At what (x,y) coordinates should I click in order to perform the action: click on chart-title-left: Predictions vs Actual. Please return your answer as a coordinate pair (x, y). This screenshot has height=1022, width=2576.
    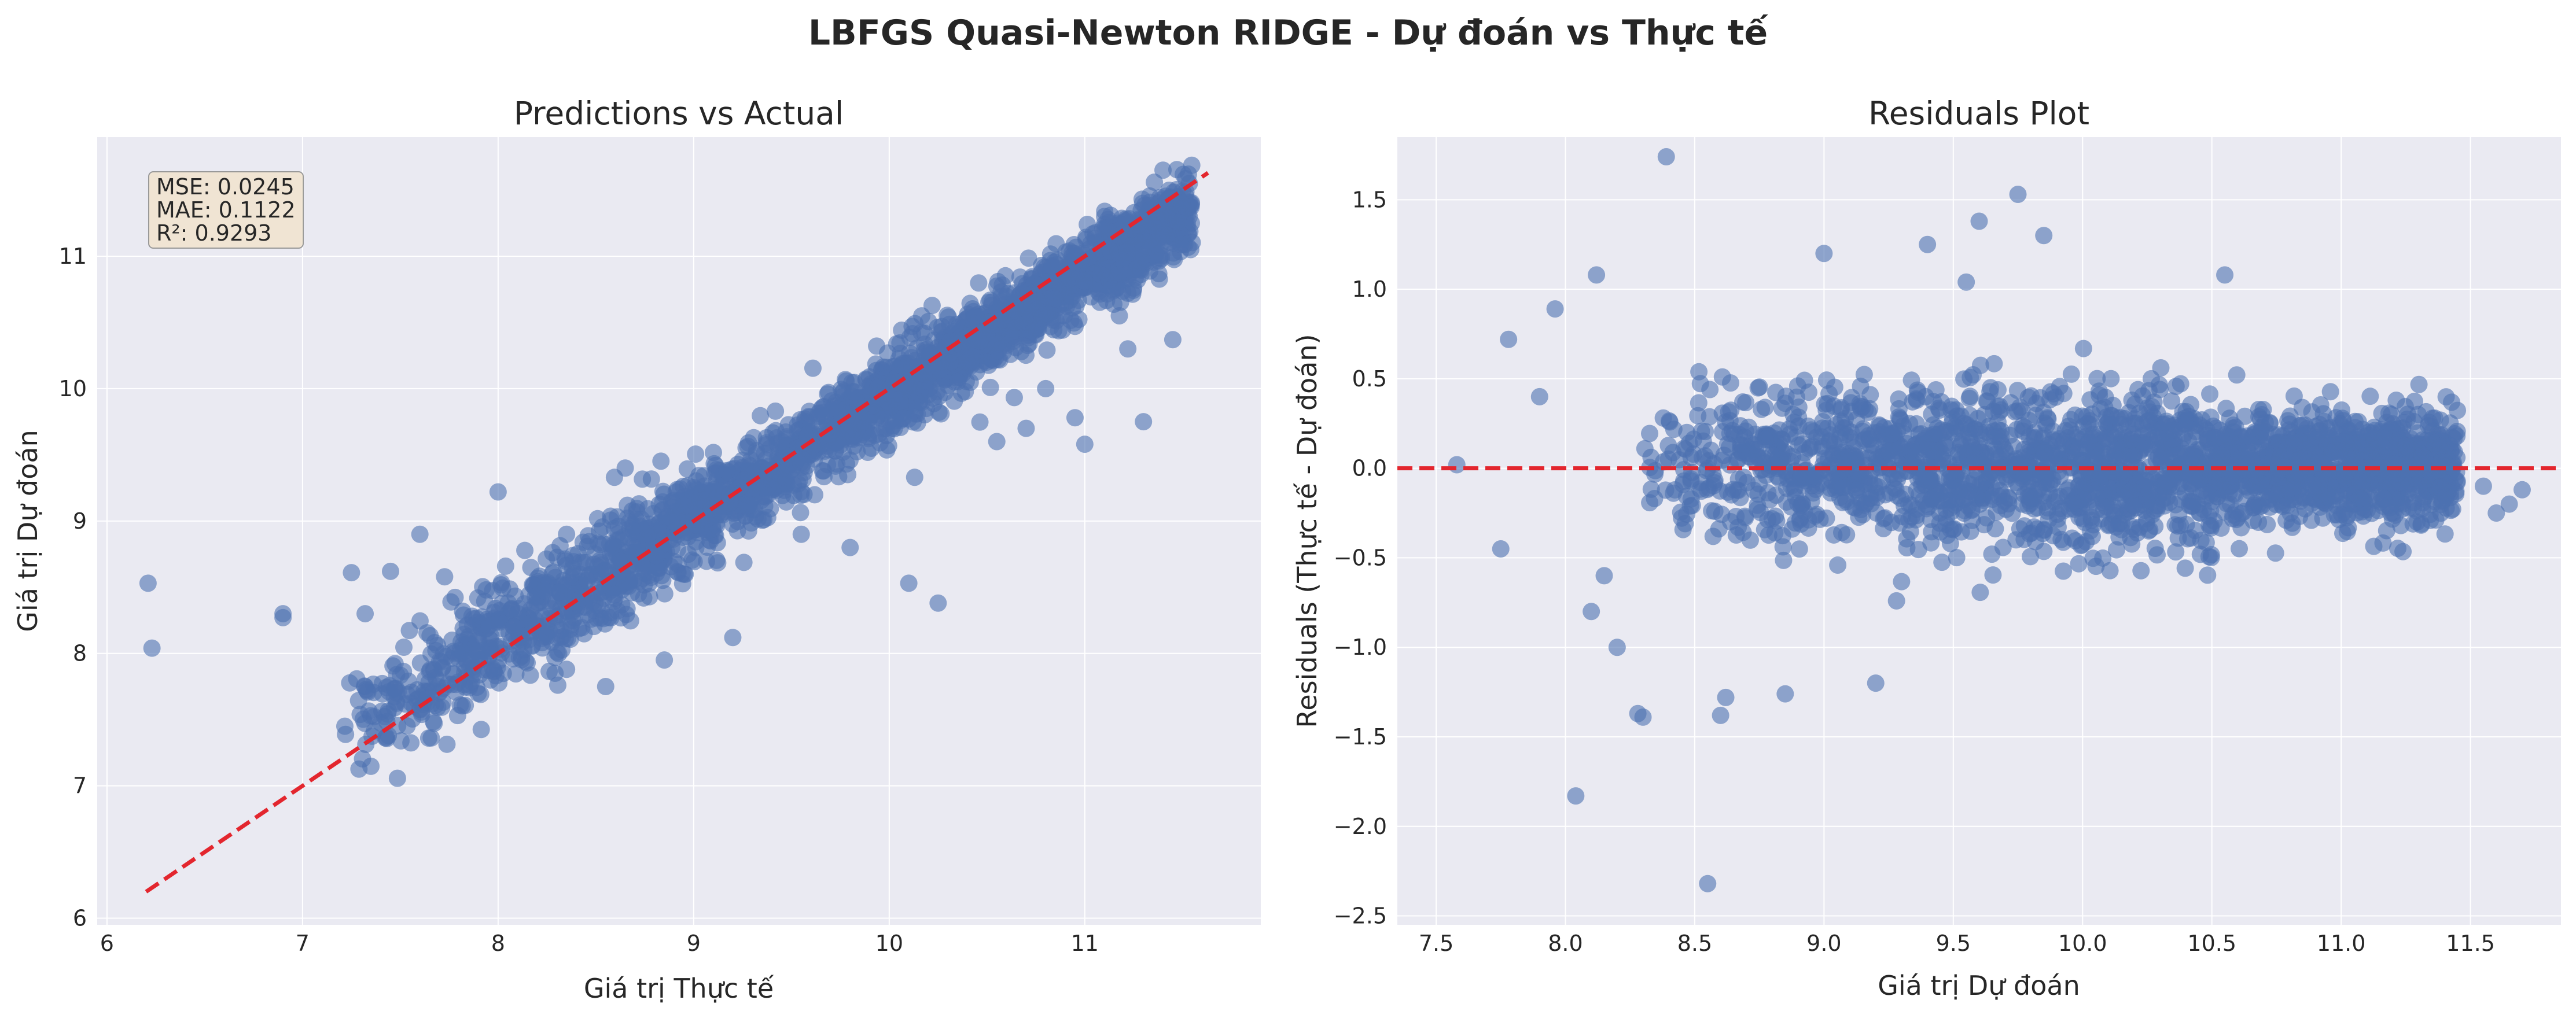
    Looking at the image, I should click on (679, 113).